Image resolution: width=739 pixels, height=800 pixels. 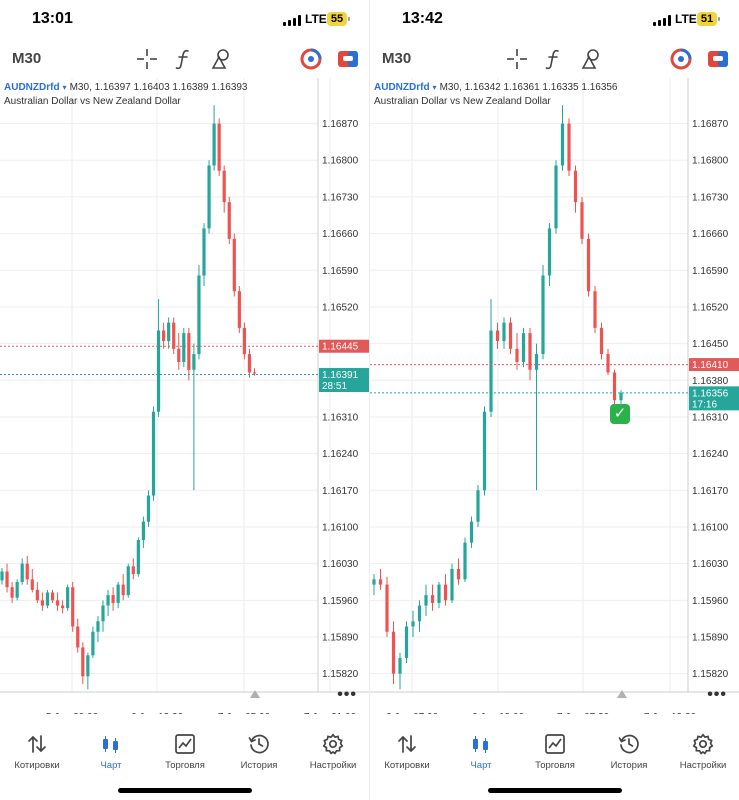 What do you see at coordinates (422, 18) in the screenshot?
I see `status-time: 13:42` at bounding box center [422, 18].